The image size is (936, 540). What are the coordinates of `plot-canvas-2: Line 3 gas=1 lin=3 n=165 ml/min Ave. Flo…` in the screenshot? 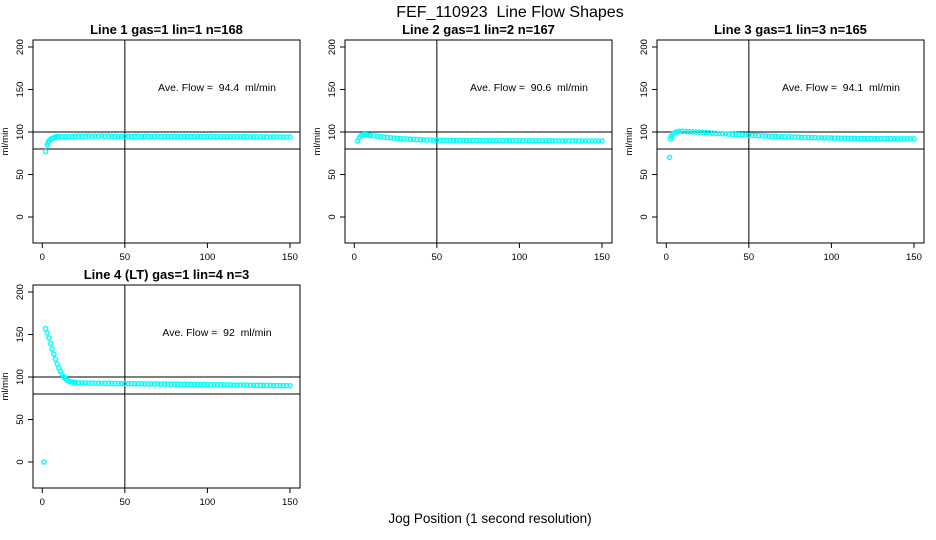 It's located at (774, 142).